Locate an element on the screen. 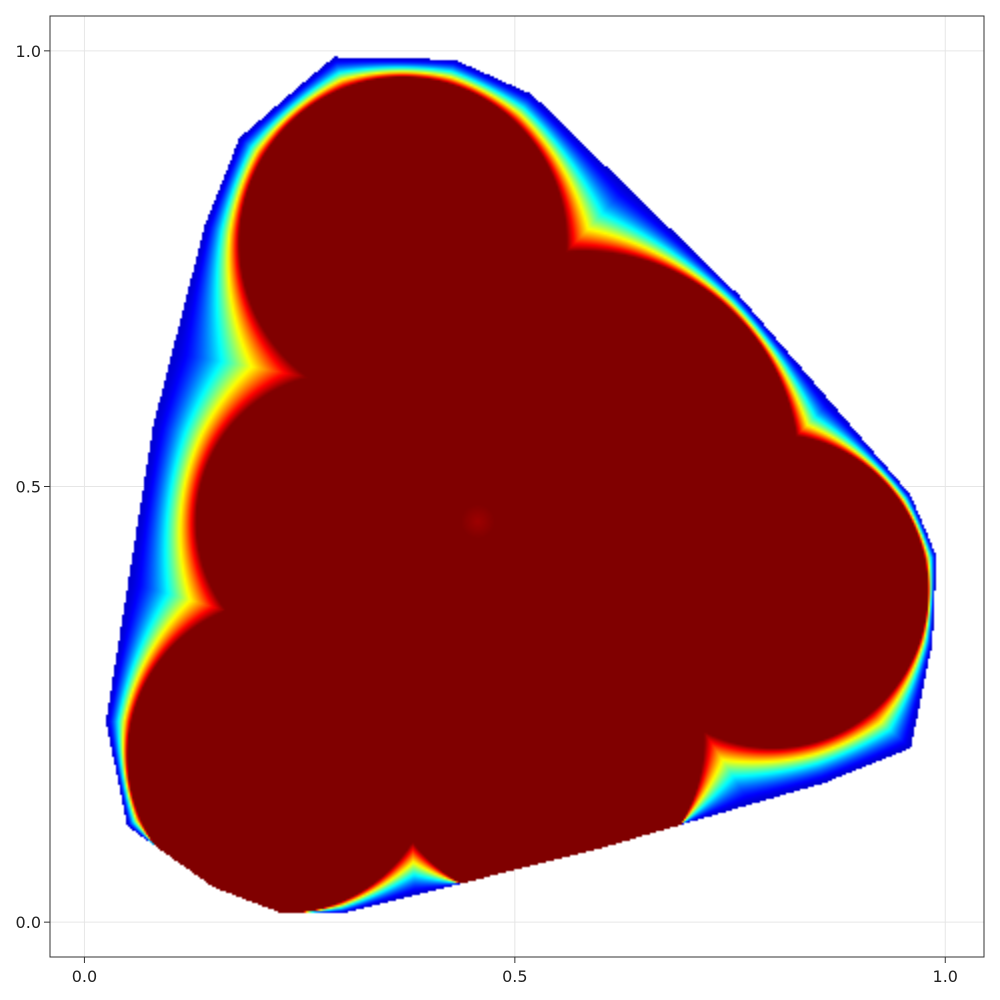 The width and height of the screenshot is (1000, 1000). x-tick-label: 0.0 is located at coordinates (84, 976).